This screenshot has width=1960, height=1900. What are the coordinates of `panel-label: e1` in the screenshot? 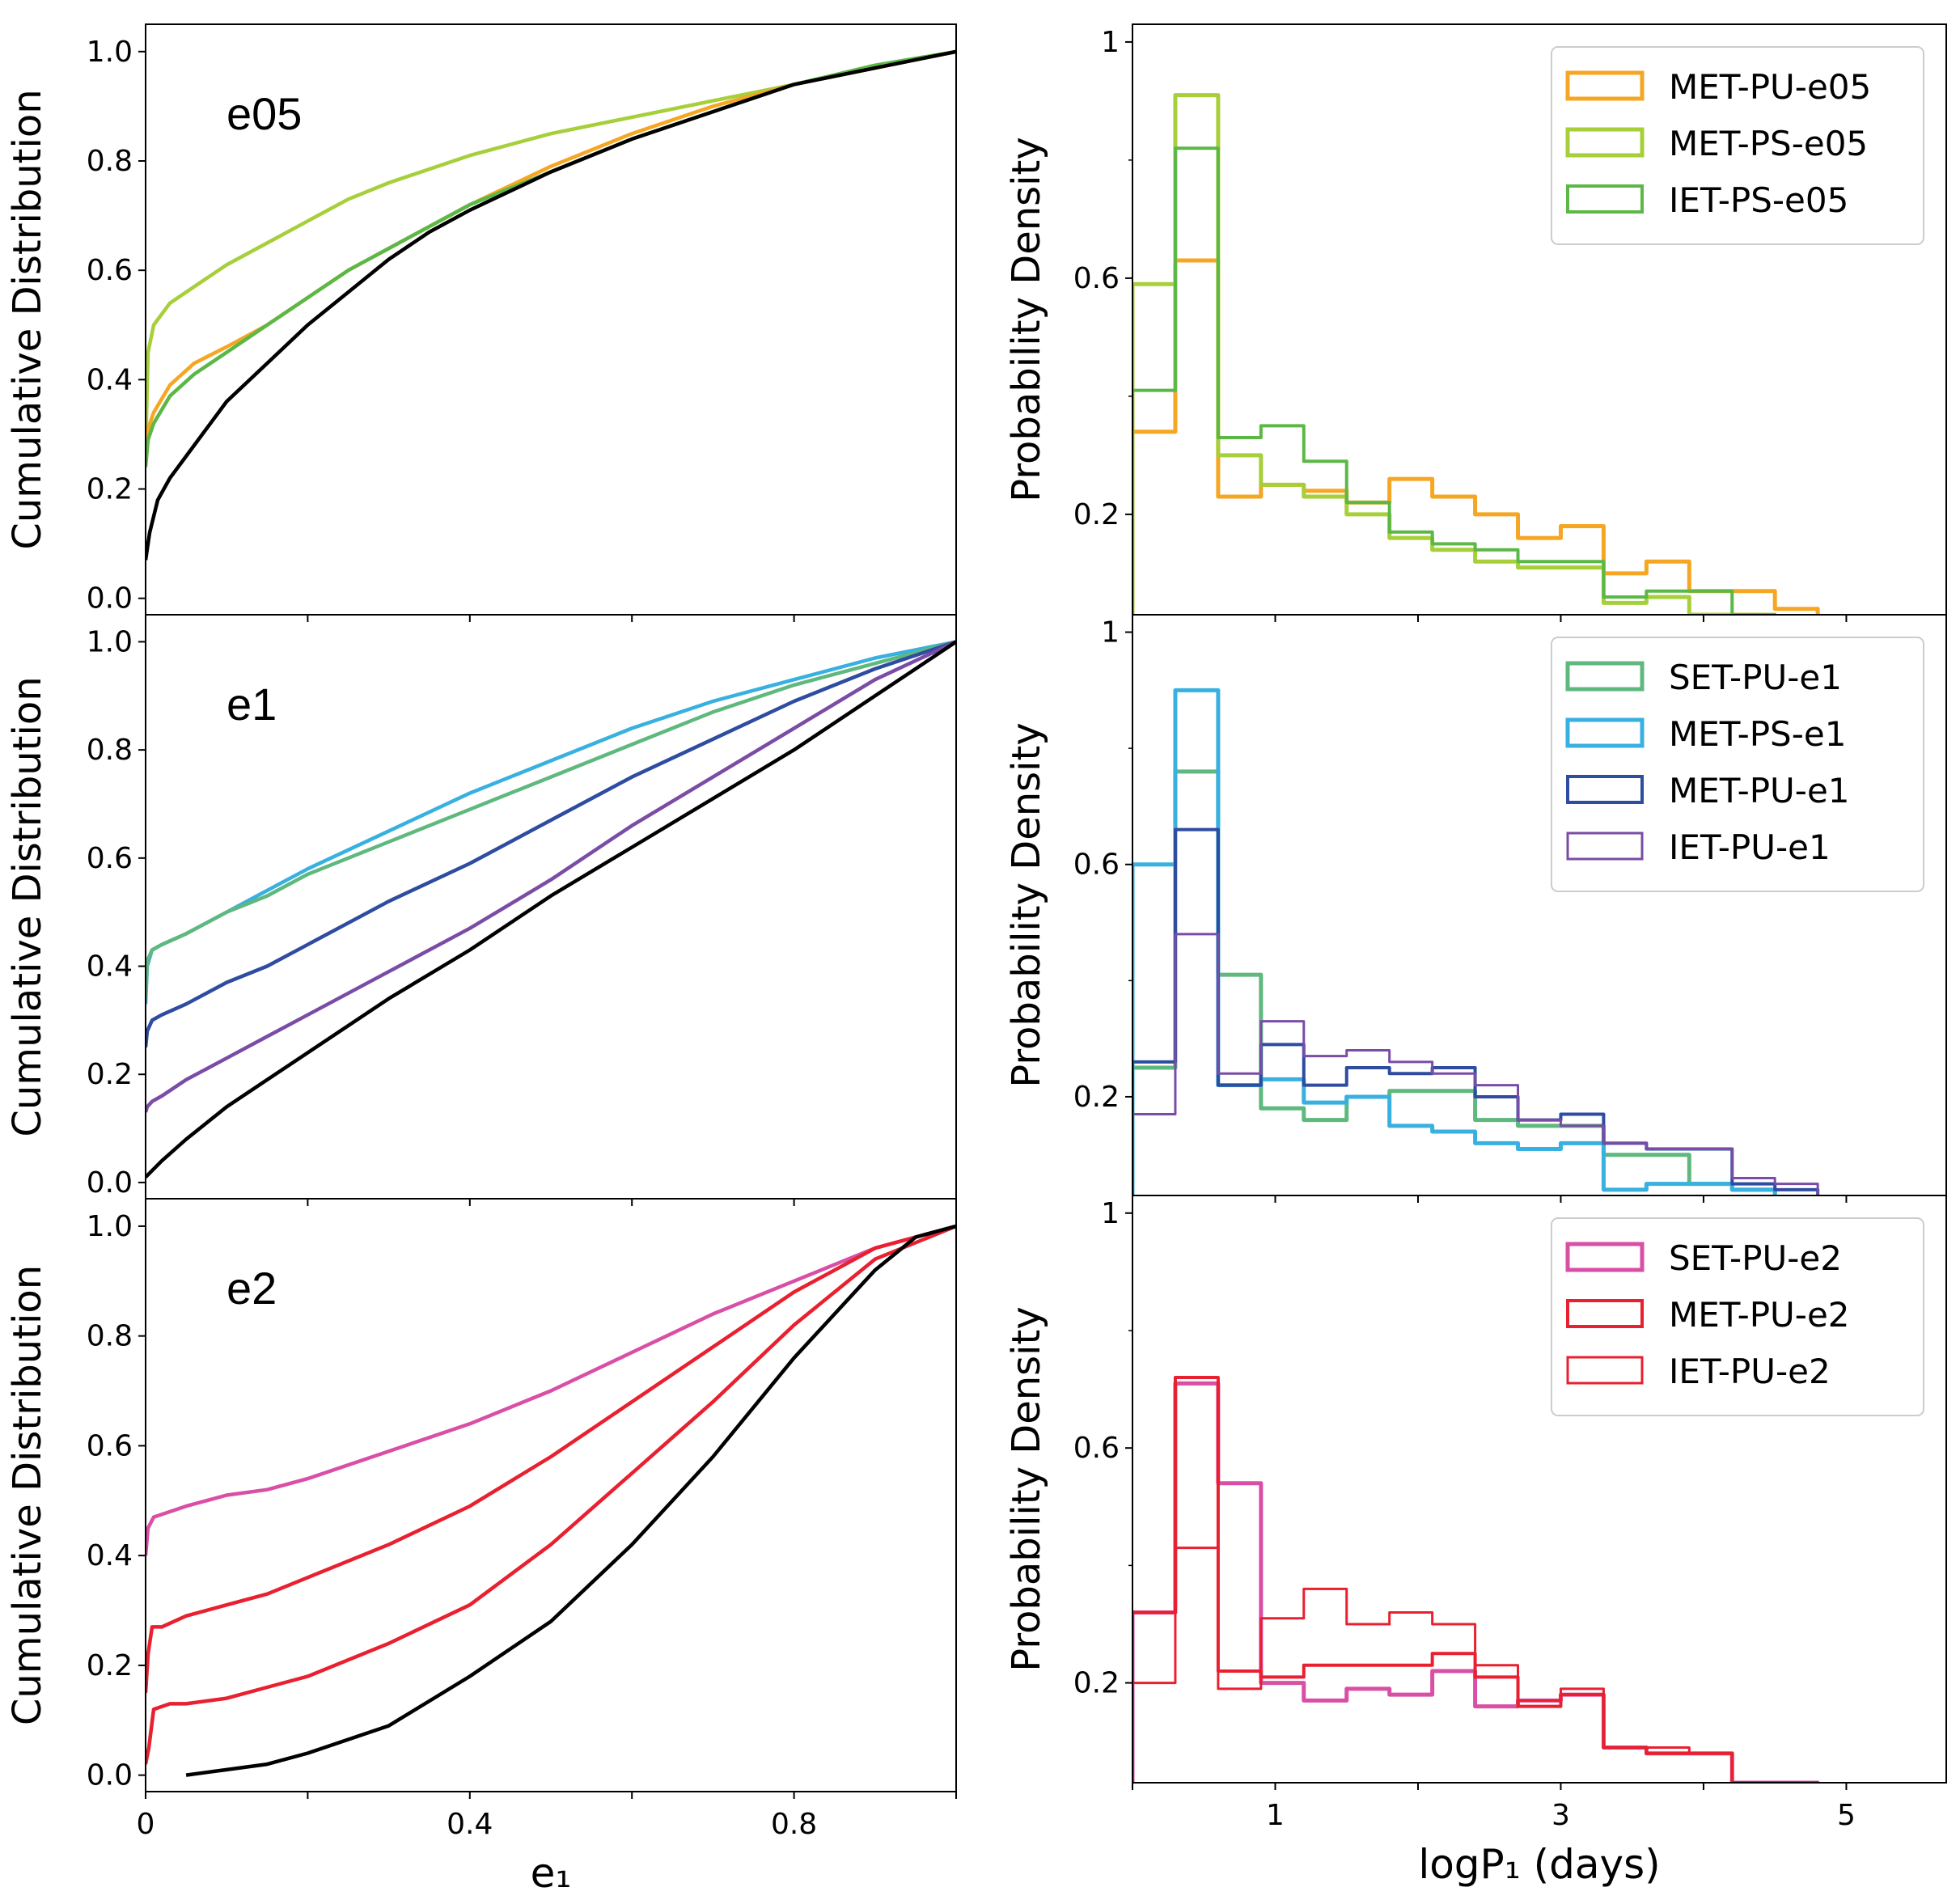 It's located at (251, 705).